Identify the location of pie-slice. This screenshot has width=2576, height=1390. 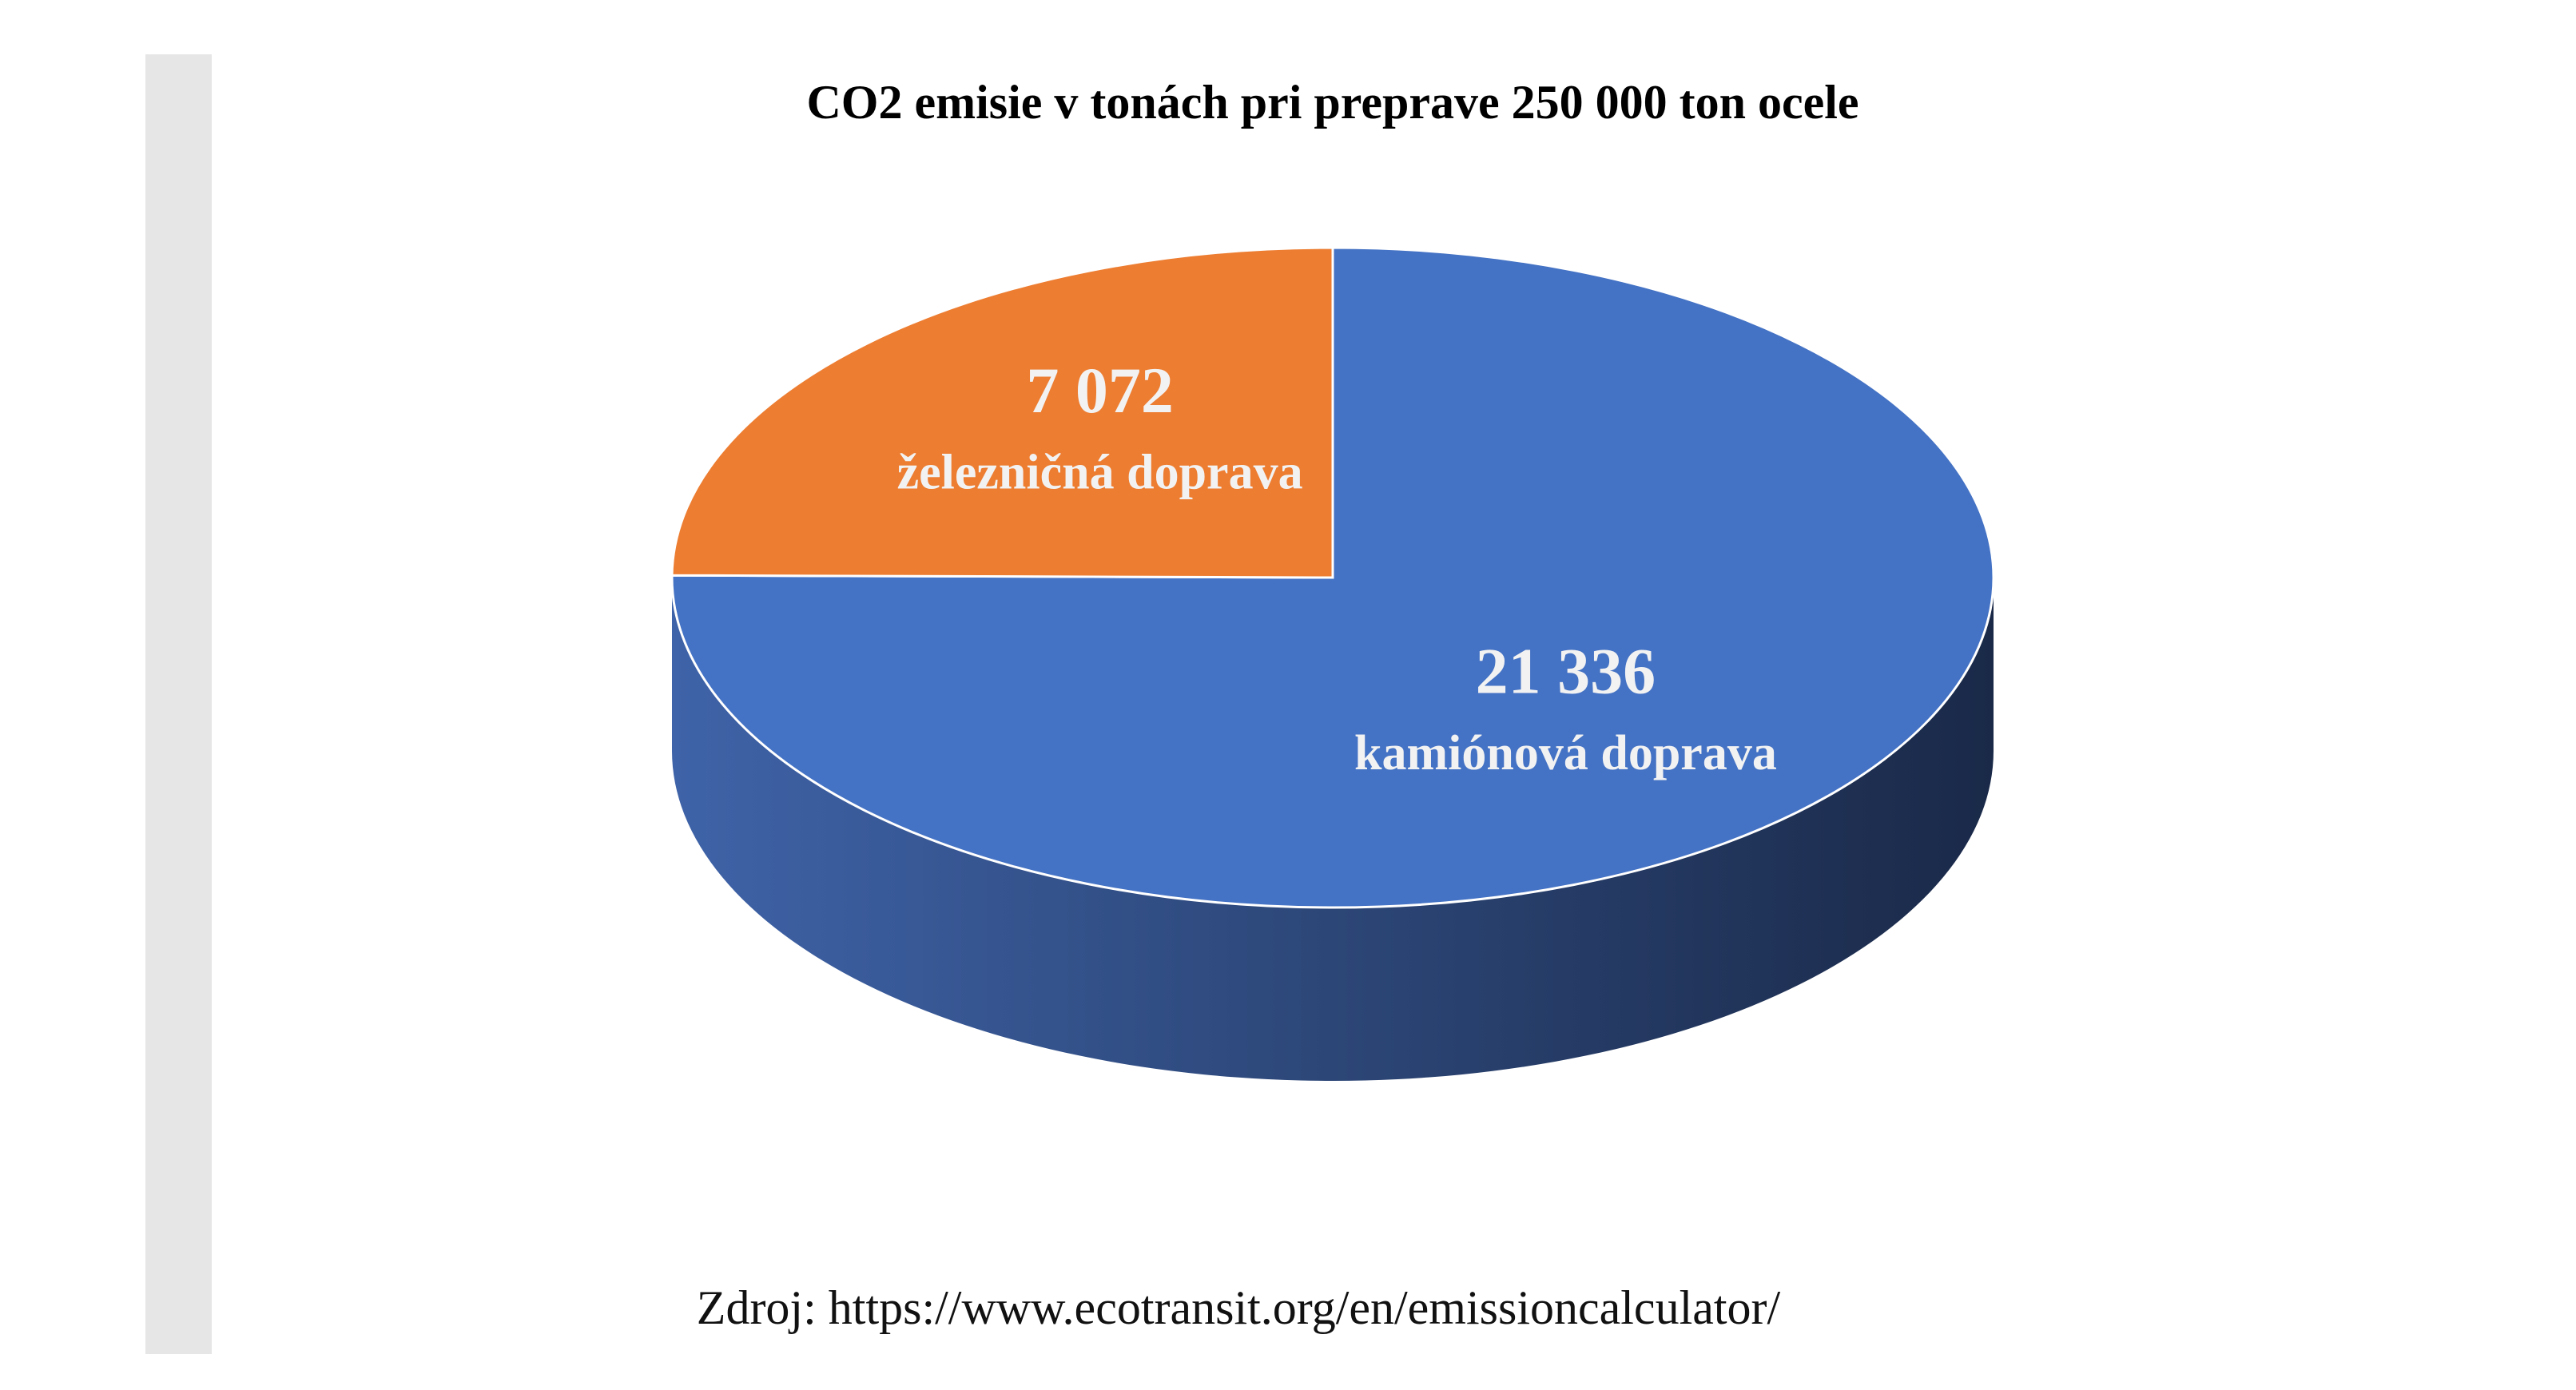
(1002, 412).